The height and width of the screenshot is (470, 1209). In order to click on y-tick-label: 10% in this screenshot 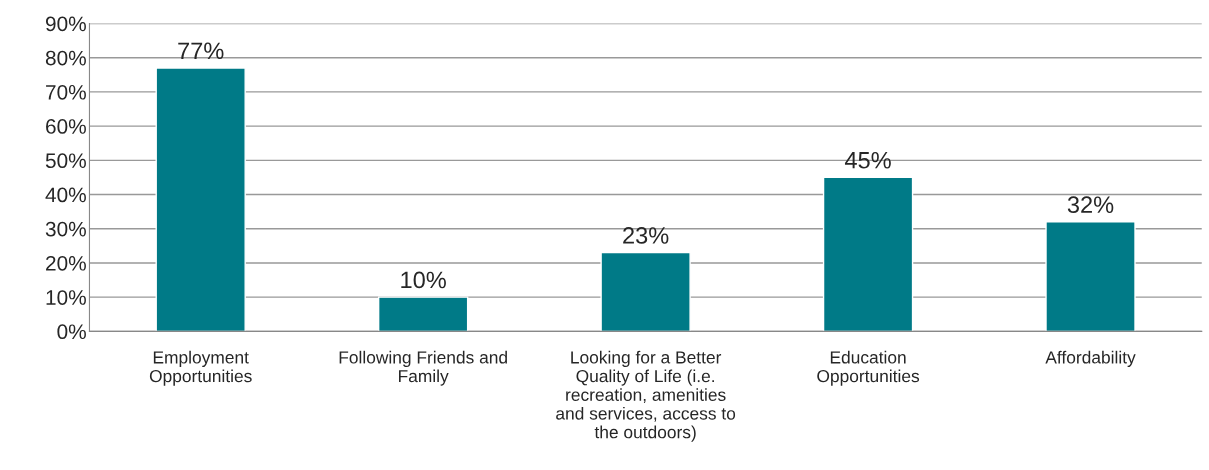, I will do `click(66, 297)`.